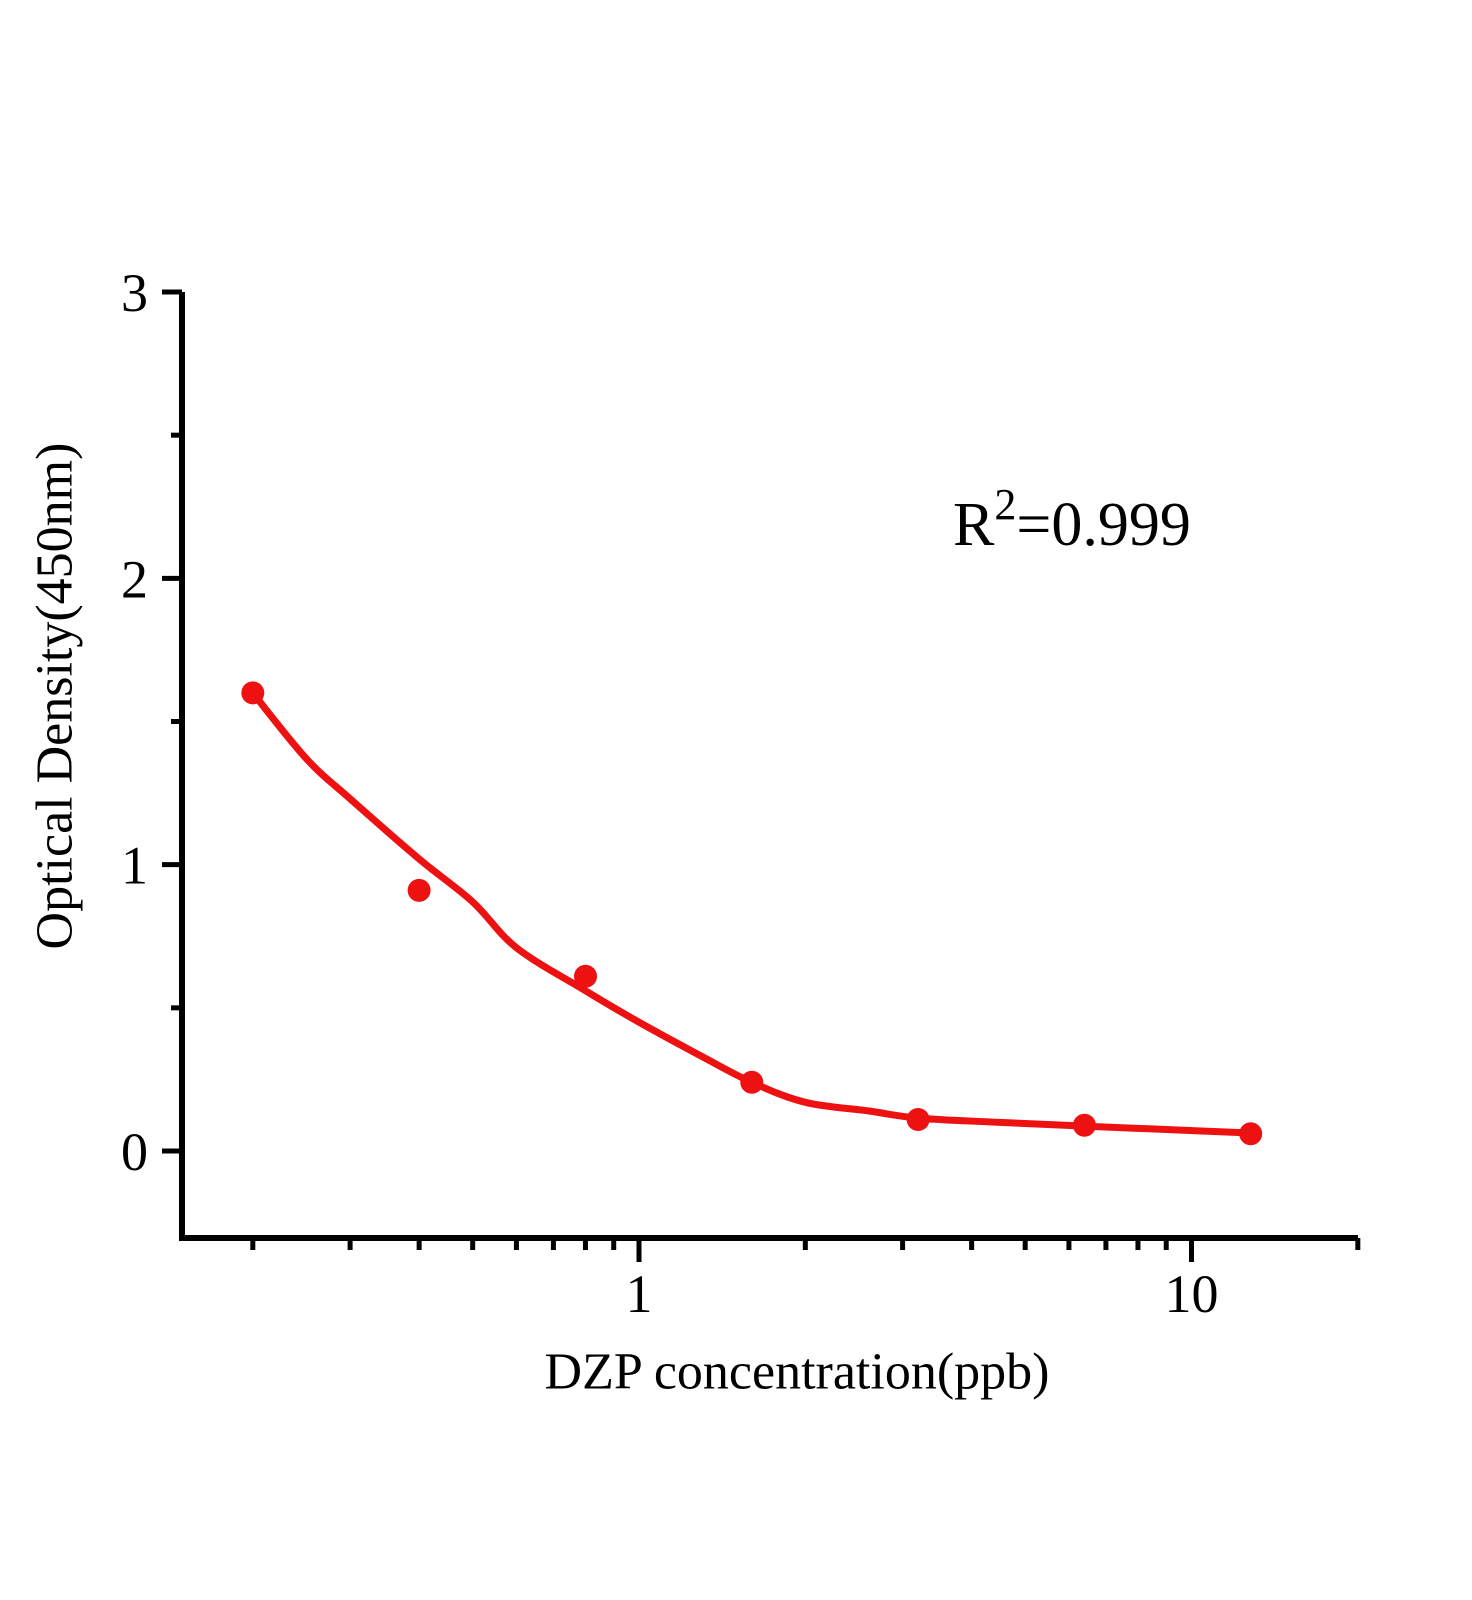 This screenshot has height=1600, width=1472. What do you see at coordinates (1005, 504) in the screenshot?
I see `r-squared-exponent: 2` at bounding box center [1005, 504].